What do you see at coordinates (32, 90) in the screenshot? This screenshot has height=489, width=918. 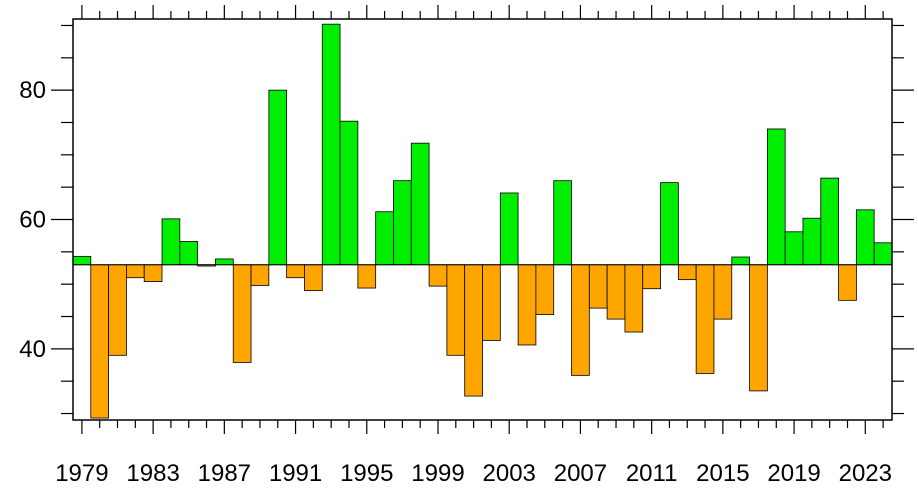 I see `y-tick-label-80: 80` at bounding box center [32, 90].